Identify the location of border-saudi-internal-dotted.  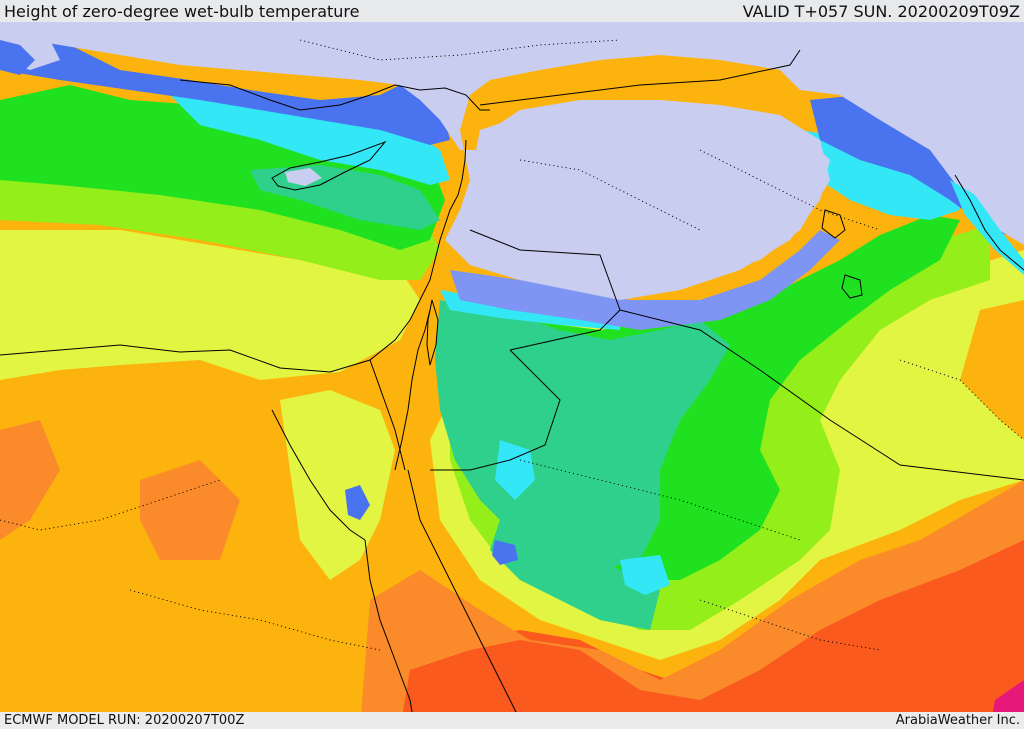
(660, 500).